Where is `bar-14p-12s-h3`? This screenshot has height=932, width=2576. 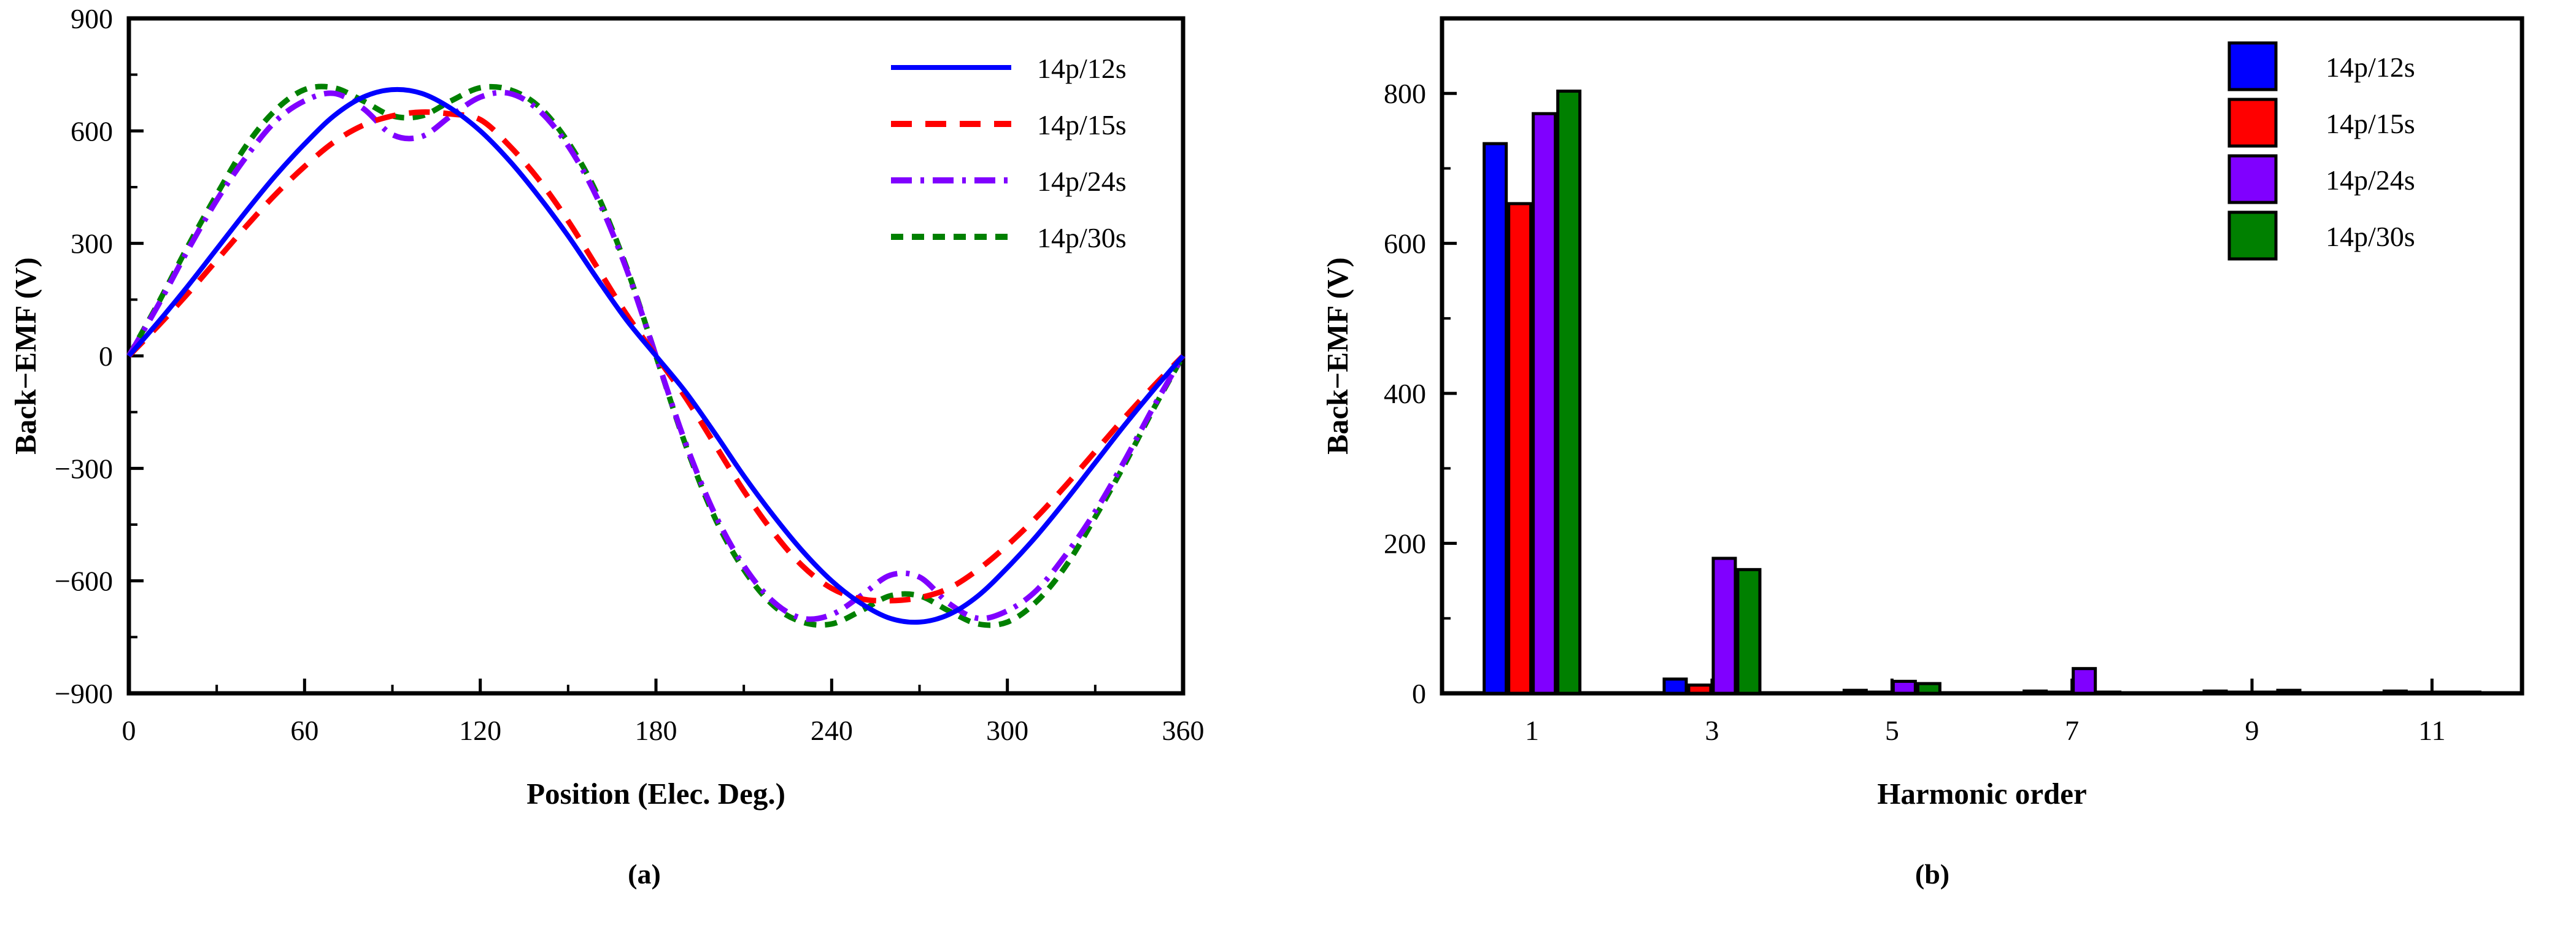
bar-14p-12s-h3 is located at coordinates (1675, 686).